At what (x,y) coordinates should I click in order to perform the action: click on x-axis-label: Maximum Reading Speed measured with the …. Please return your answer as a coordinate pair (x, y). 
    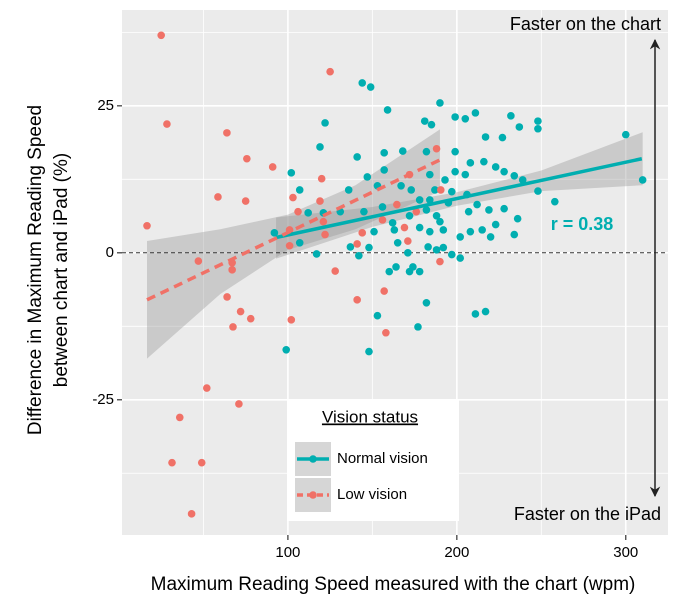
    Looking at the image, I should click on (393, 584).